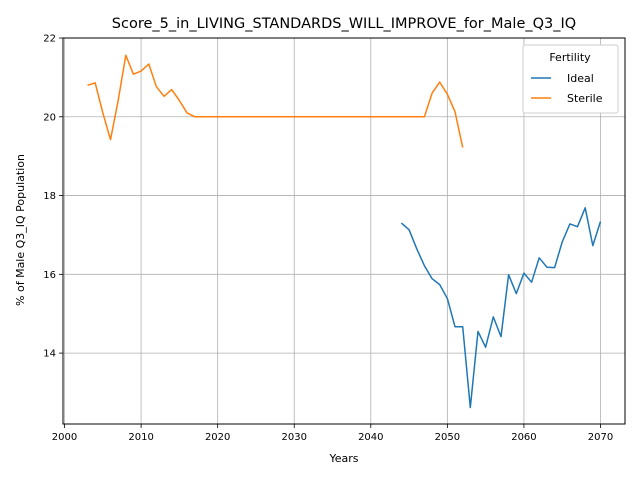 Image resolution: width=640 pixels, height=480 pixels. I want to click on y-axis-label: % of Male Q3_IQ Population, so click(20, 230).